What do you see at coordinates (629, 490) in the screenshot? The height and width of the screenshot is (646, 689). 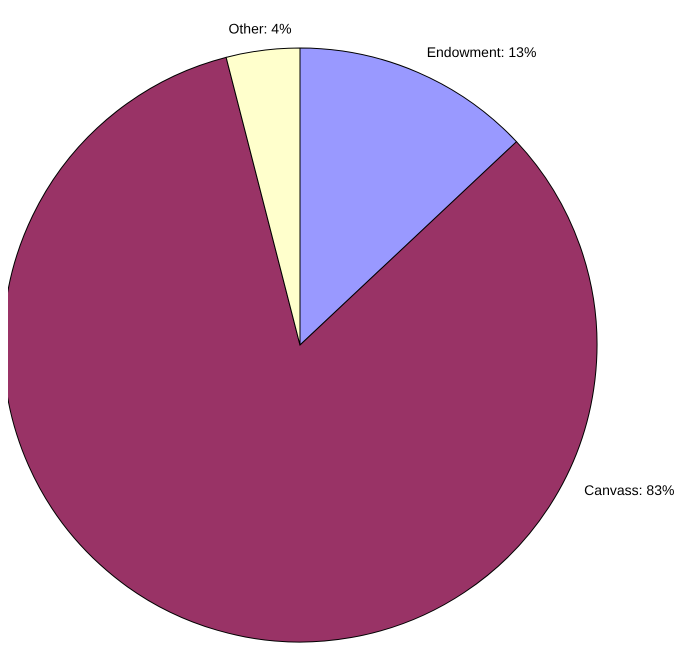 I see `slice-label: Canvass: 83%` at bounding box center [629, 490].